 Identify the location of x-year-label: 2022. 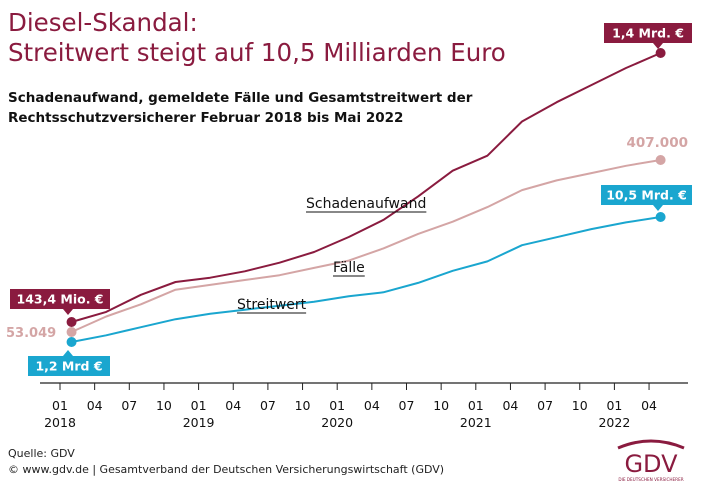
(614, 422).